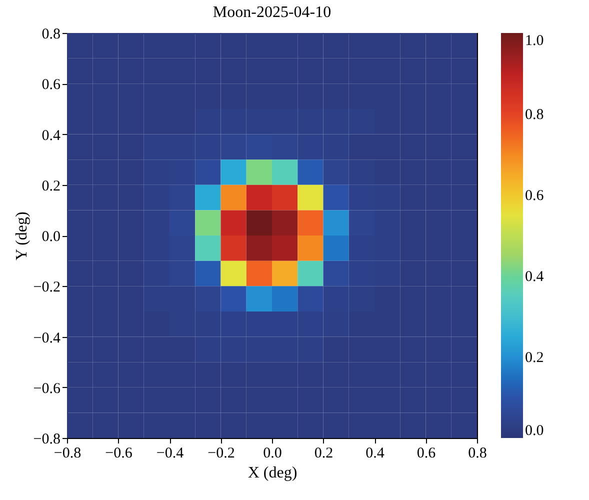 This screenshot has height=500, width=589. Describe the element at coordinates (51, 237) in the screenshot. I see `y-tick-label: 0.0` at that location.